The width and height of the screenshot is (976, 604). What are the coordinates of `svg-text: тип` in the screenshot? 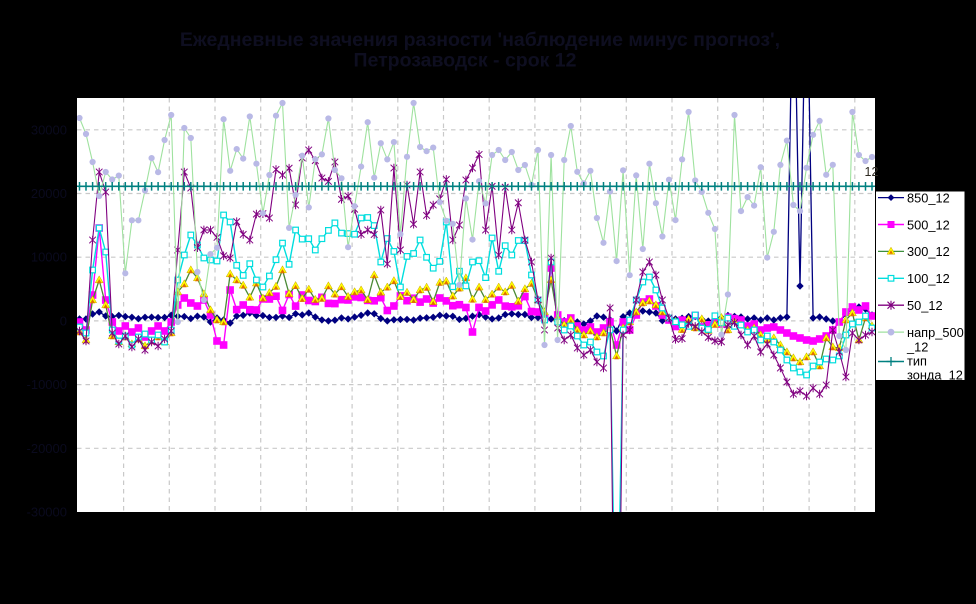 It's located at (917, 361).